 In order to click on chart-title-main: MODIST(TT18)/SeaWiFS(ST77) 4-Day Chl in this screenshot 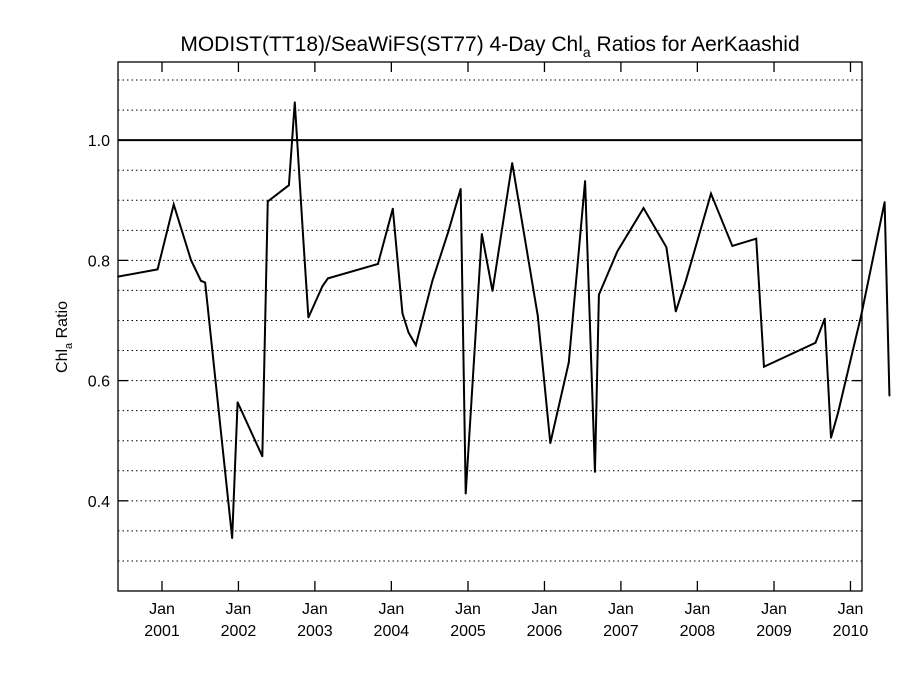, I will do `click(381, 44)`.